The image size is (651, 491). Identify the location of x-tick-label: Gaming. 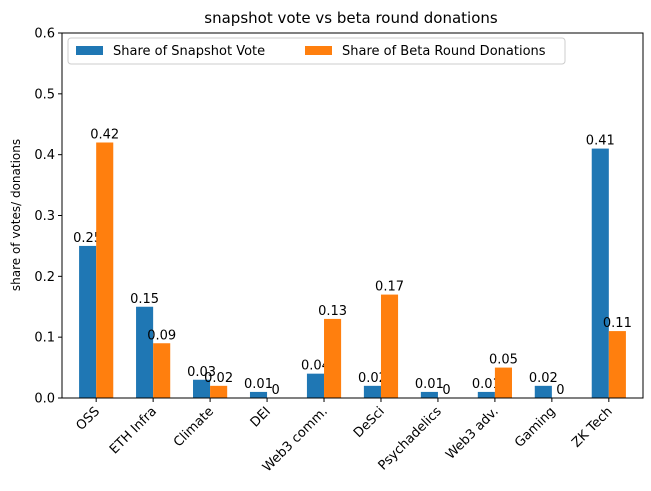
(535, 427).